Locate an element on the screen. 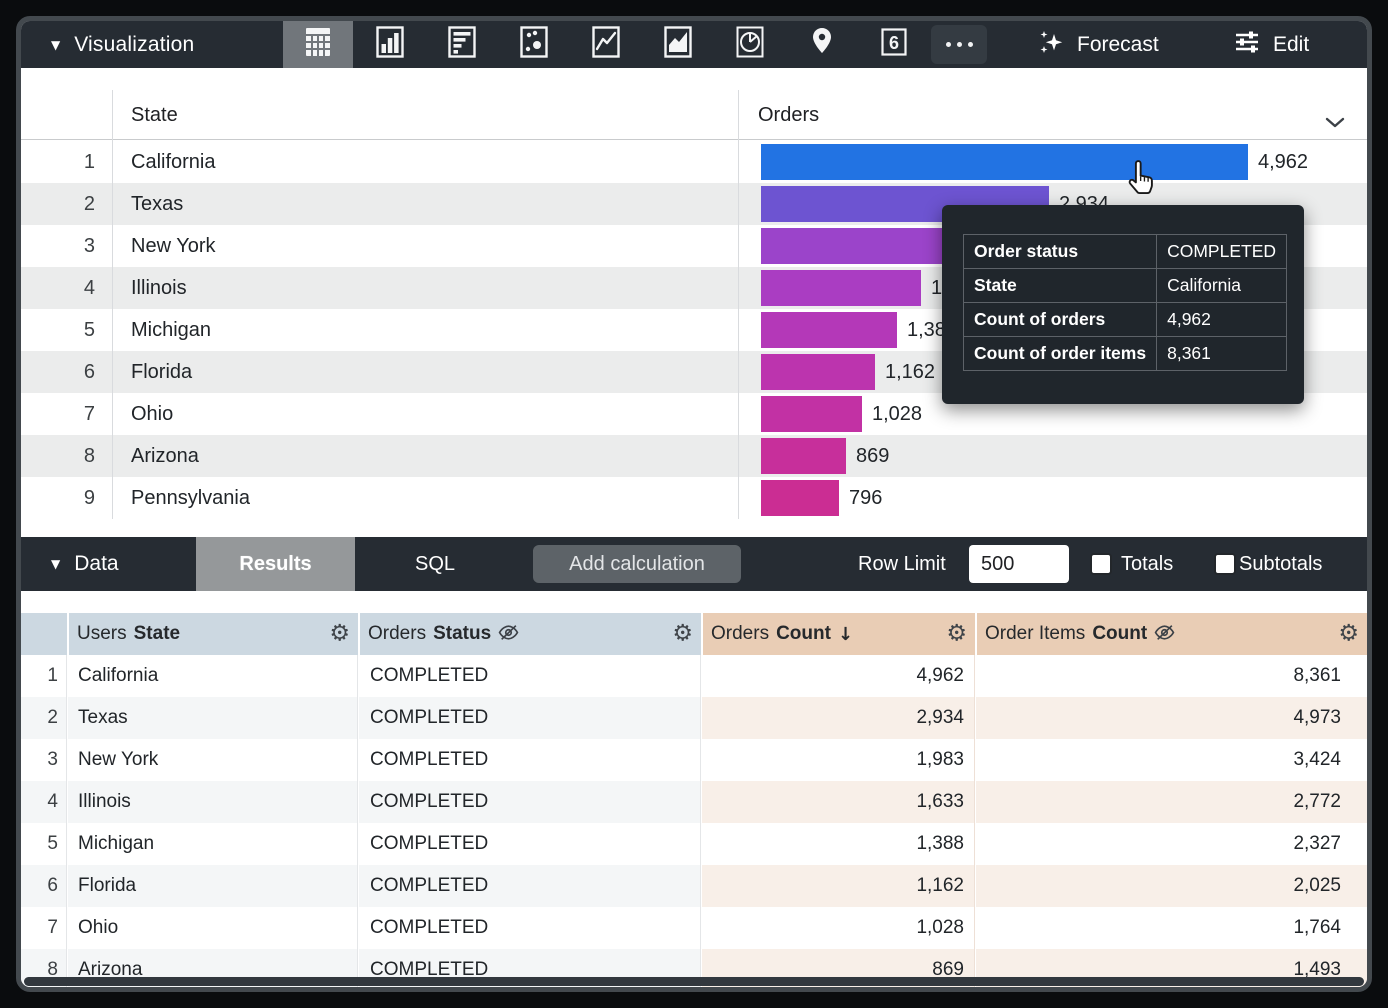 This screenshot has width=1388, height=1008. column-header-orders-count: Orders Count ↓ ⚙ is located at coordinates (839, 634).